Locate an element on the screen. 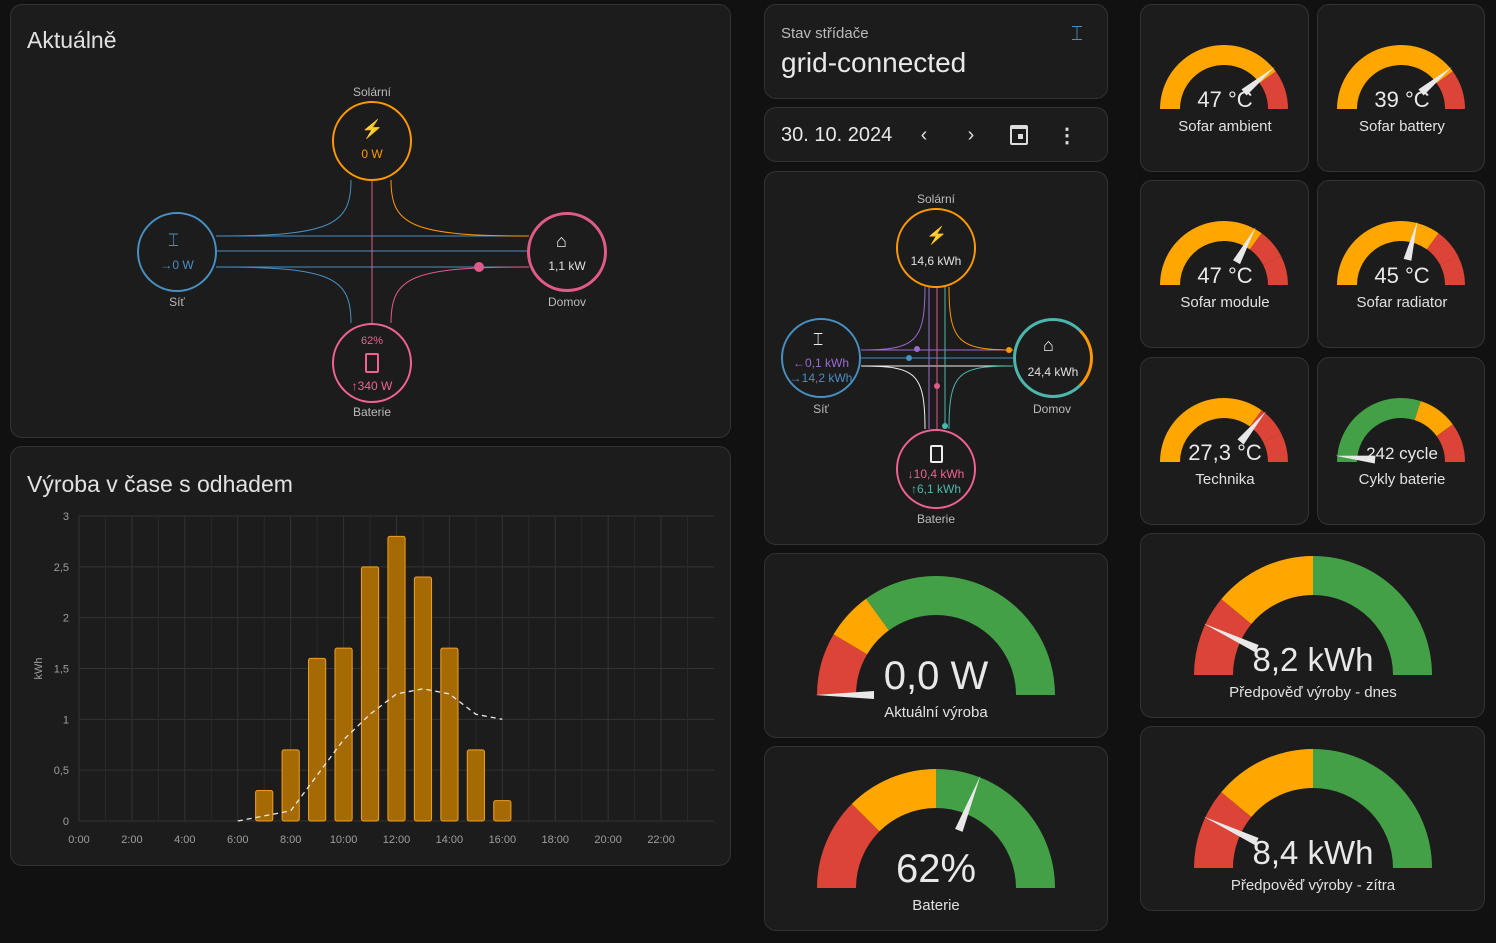 The width and height of the screenshot is (1496, 943). battery-cycles-gauge is located at coordinates (1400, 431).